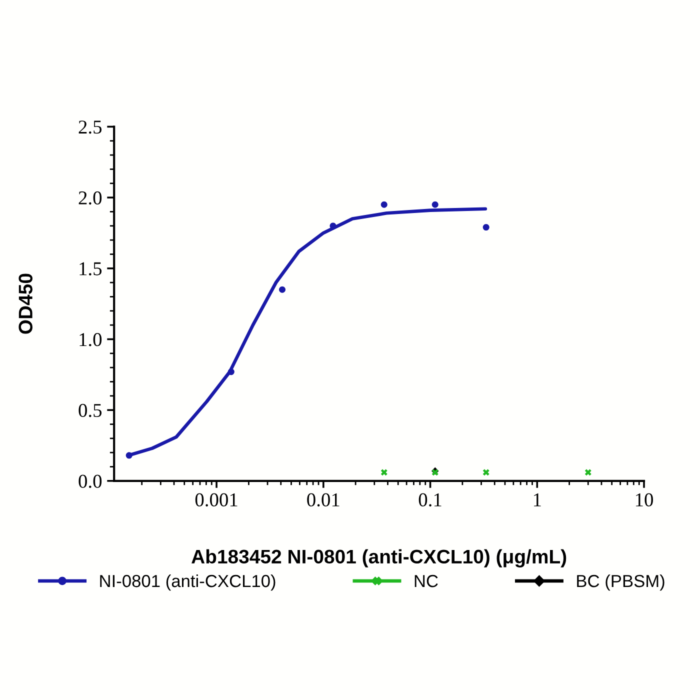 The width and height of the screenshot is (700, 700). What do you see at coordinates (216, 499) in the screenshot?
I see `x-tick-label: 0.001` at bounding box center [216, 499].